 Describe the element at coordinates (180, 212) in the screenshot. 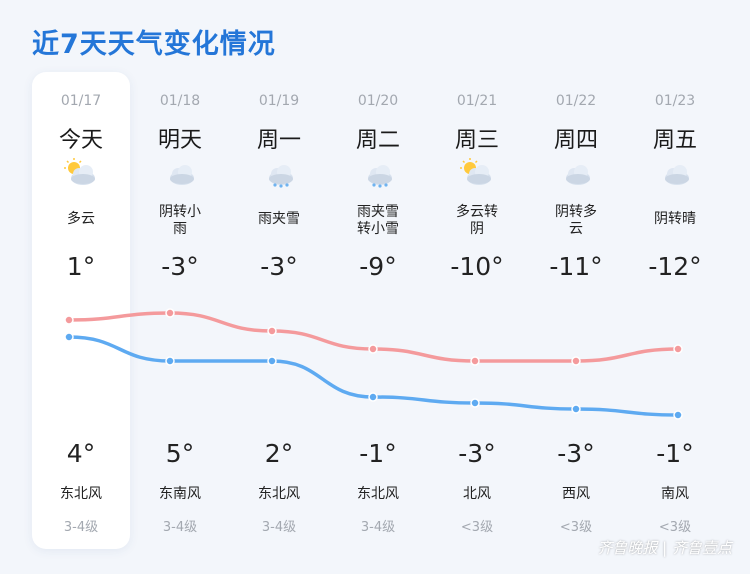

I see `condition-line-1: 阴转小` at that location.